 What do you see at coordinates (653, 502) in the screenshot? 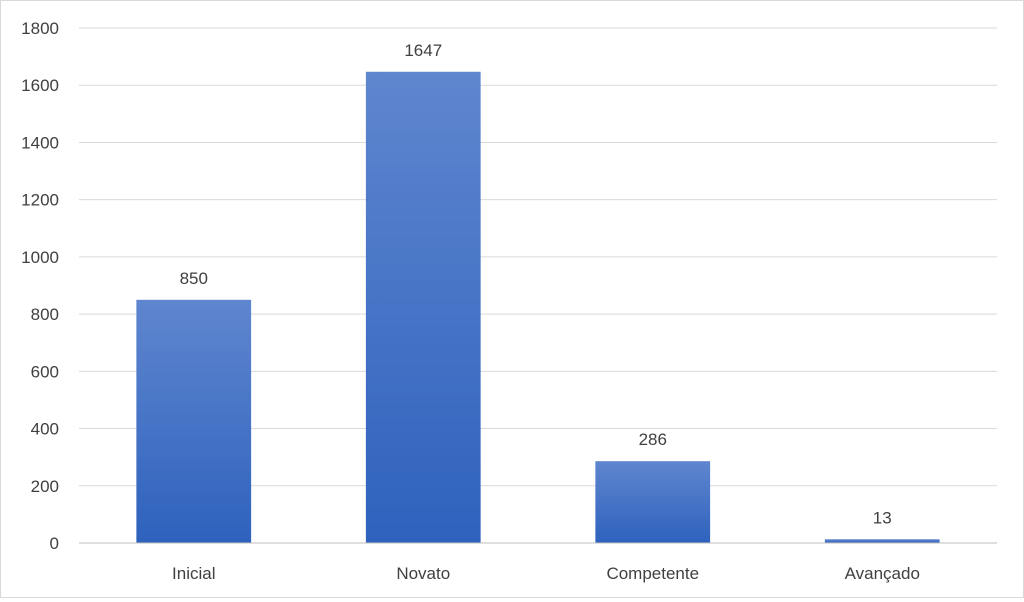
I see `bar-competente` at bounding box center [653, 502].